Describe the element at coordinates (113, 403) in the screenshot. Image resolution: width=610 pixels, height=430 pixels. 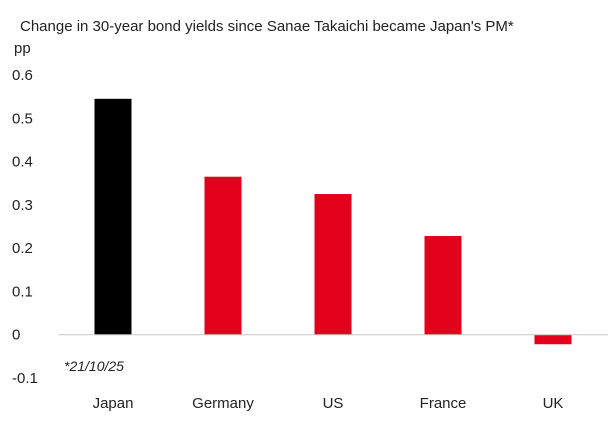
I see `x-tick-label: Japan` at that location.